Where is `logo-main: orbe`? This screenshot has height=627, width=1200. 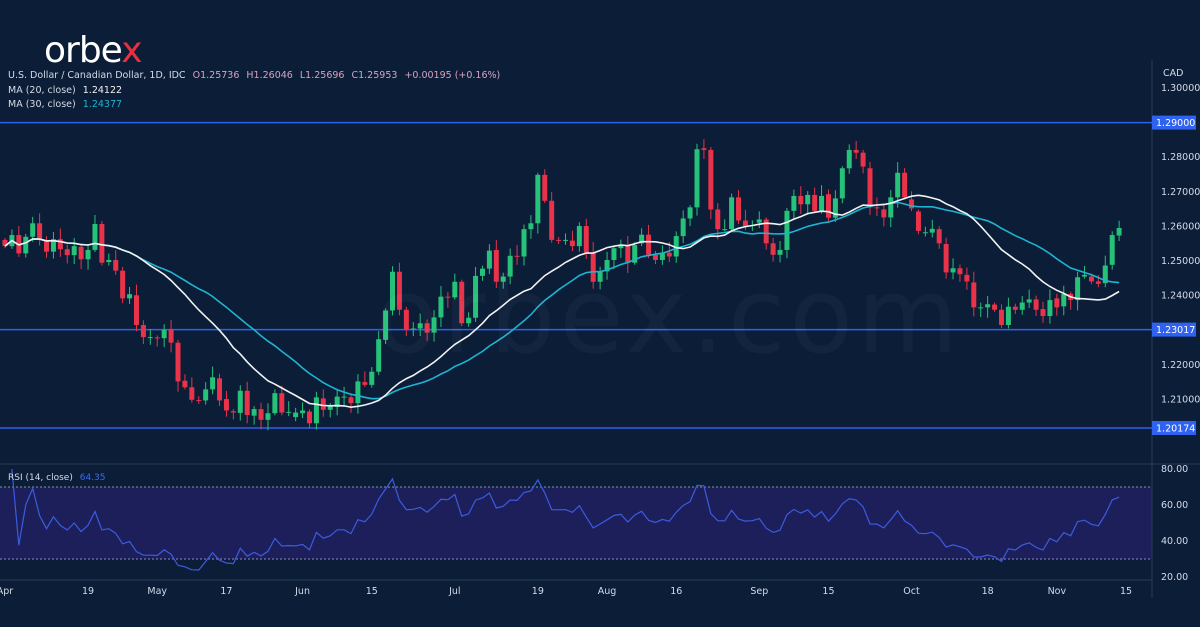
logo-main: orbe is located at coordinates (83, 50).